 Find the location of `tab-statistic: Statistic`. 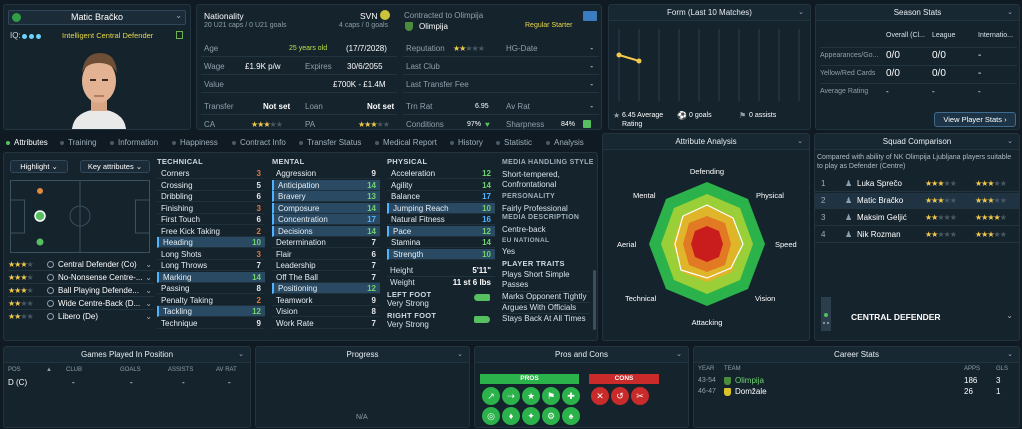

tab-statistic: Statistic is located at coordinates (514, 143).